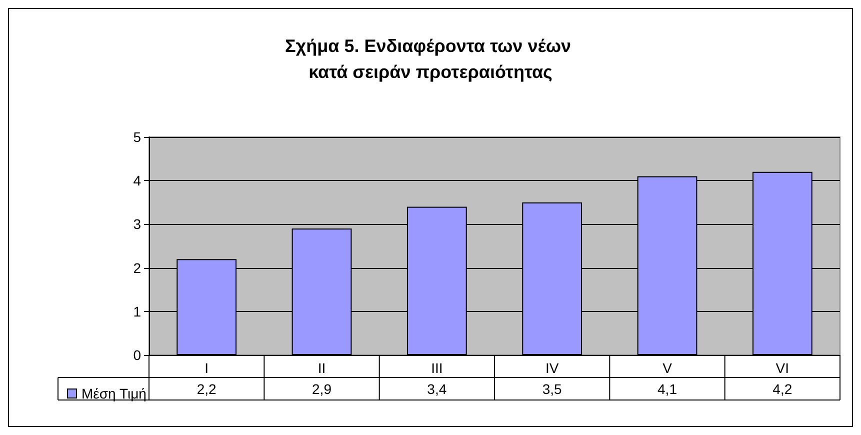  What do you see at coordinates (137, 224) in the screenshot?
I see `y-tick-label: 3` at bounding box center [137, 224].